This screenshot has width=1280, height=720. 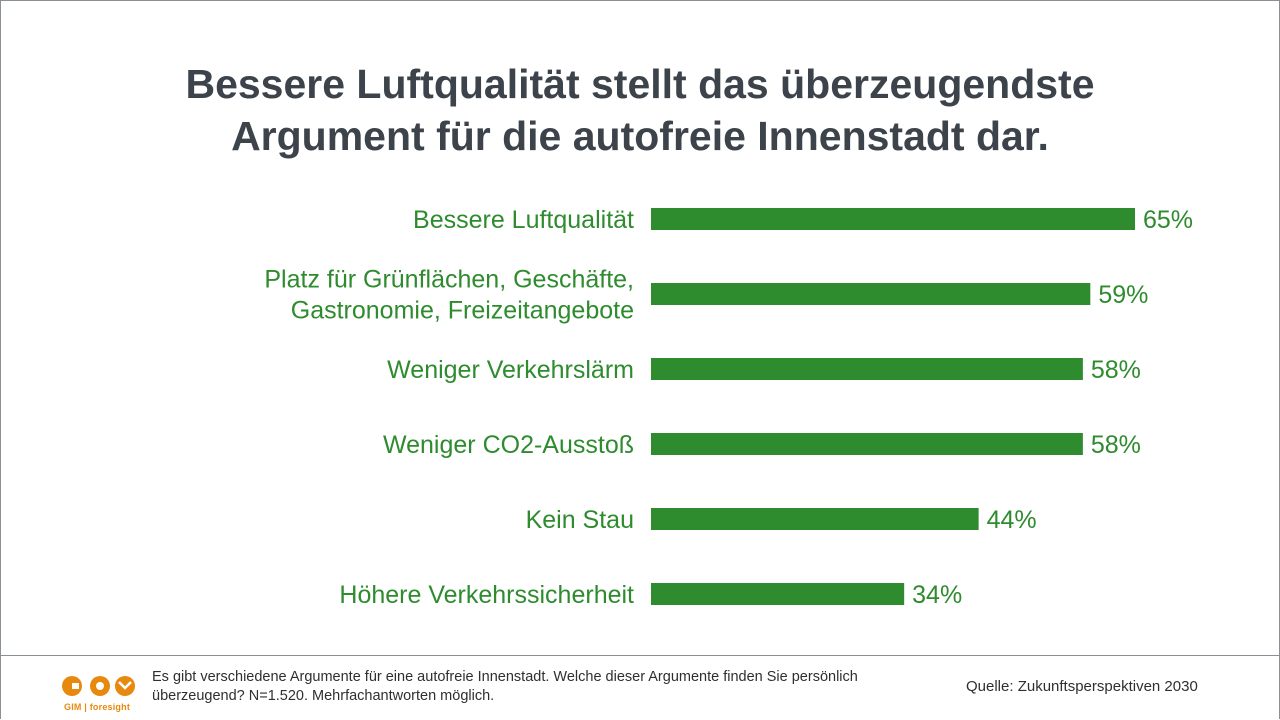 I want to click on source-note: Quelle: Zukunftsperspektiven 2030, so click(x=1082, y=686).